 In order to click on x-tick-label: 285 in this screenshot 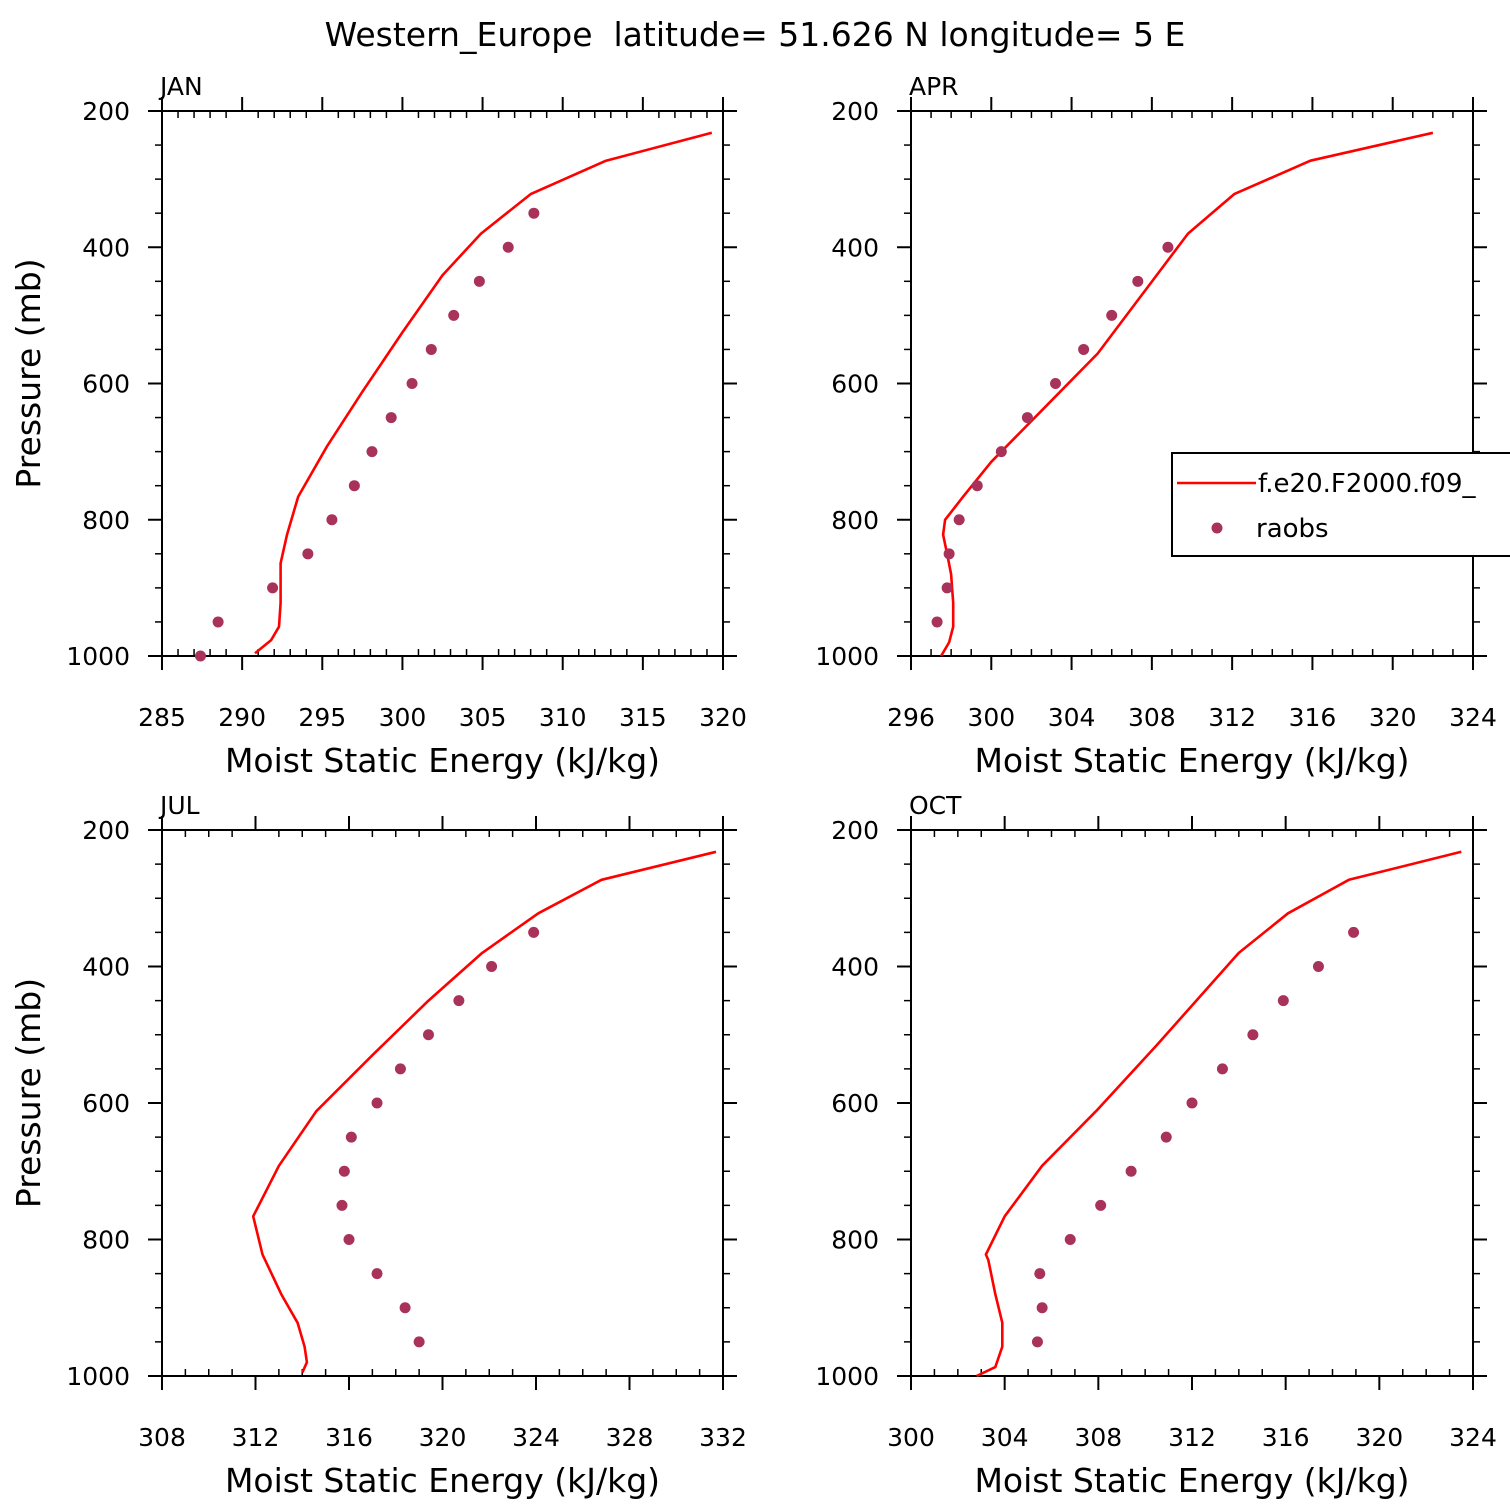, I will do `click(162, 717)`.